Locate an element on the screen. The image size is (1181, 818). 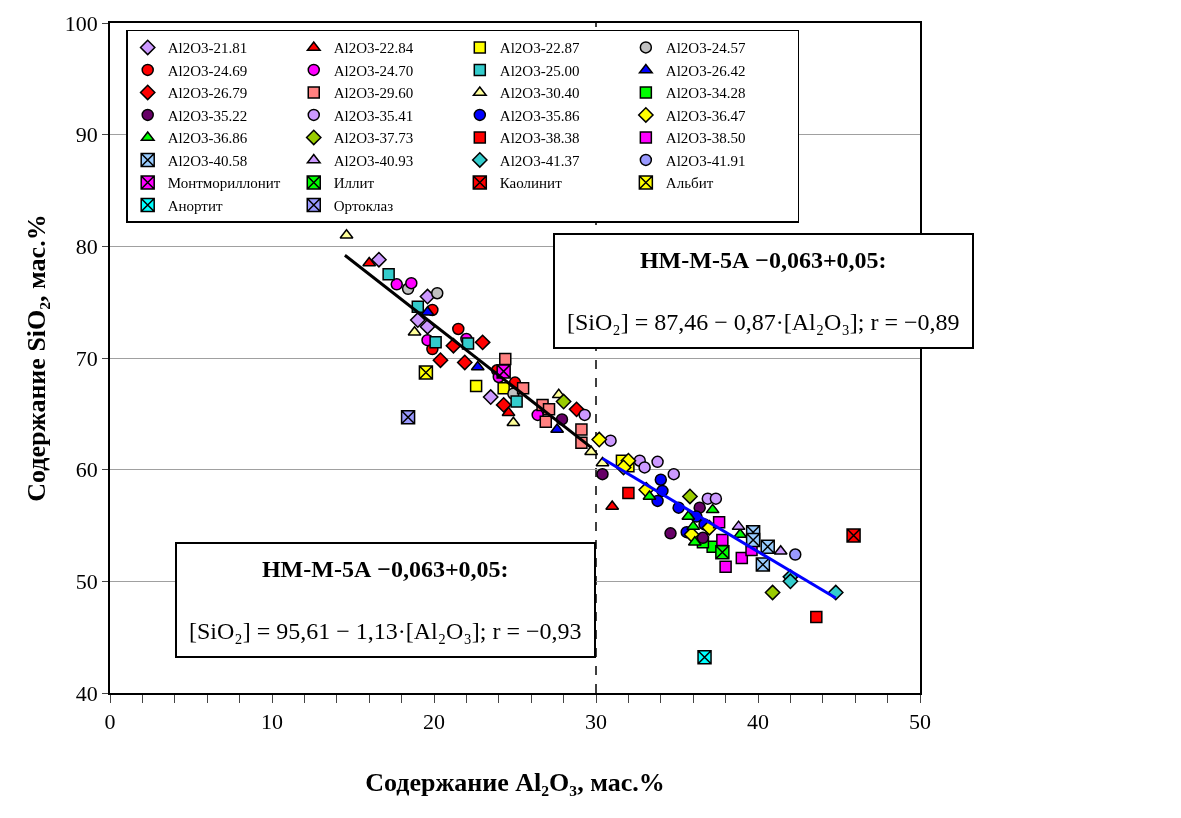
x-tick-label: 20 is located at coordinates (434, 722).